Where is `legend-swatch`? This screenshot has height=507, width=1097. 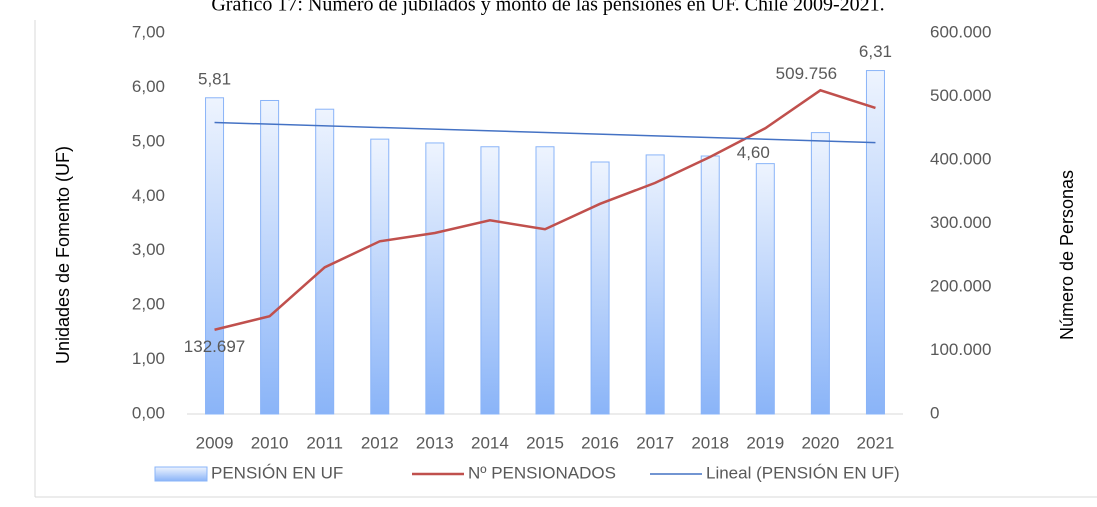
legend-swatch is located at coordinates (181, 474).